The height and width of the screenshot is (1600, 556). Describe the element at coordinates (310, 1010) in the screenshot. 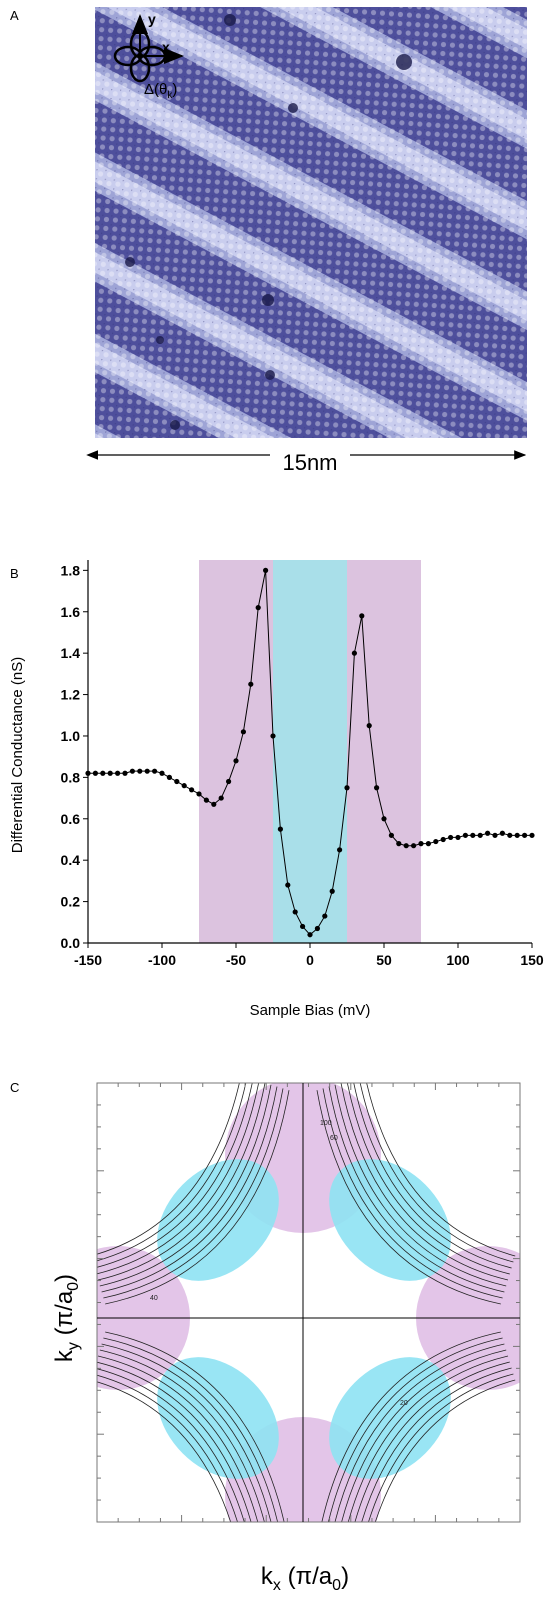

I see `x-axis-label: Sample Bias (mV)` at that location.